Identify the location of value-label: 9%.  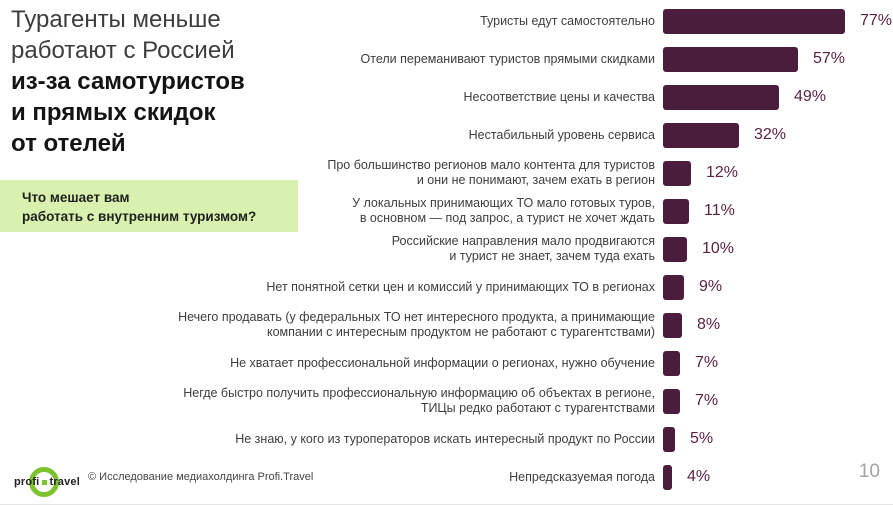
(711, 286).